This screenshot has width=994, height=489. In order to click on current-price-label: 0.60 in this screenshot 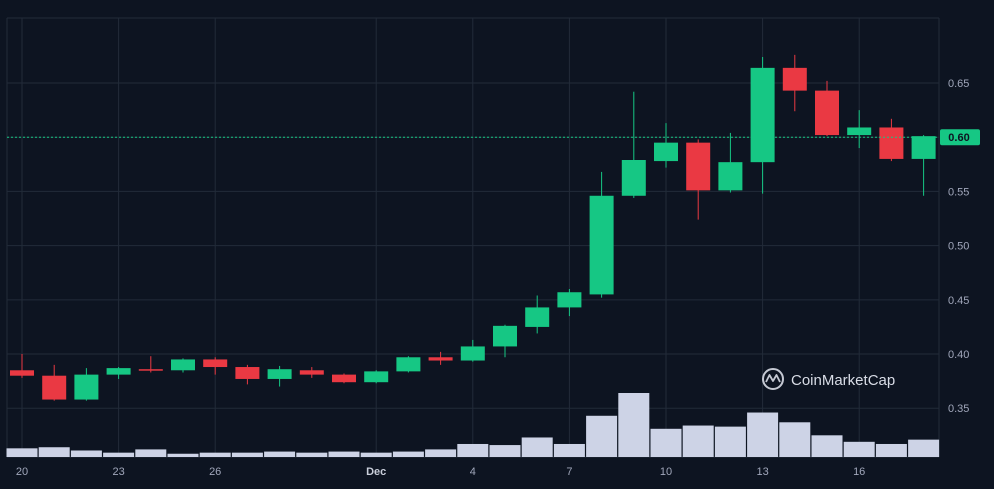, I will do `click(958, 138)`.